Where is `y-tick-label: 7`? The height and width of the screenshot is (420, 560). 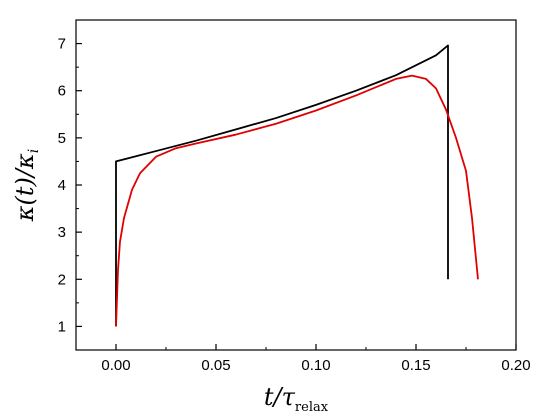 y-tick-label: 7 is located at coordinates (62, 44).